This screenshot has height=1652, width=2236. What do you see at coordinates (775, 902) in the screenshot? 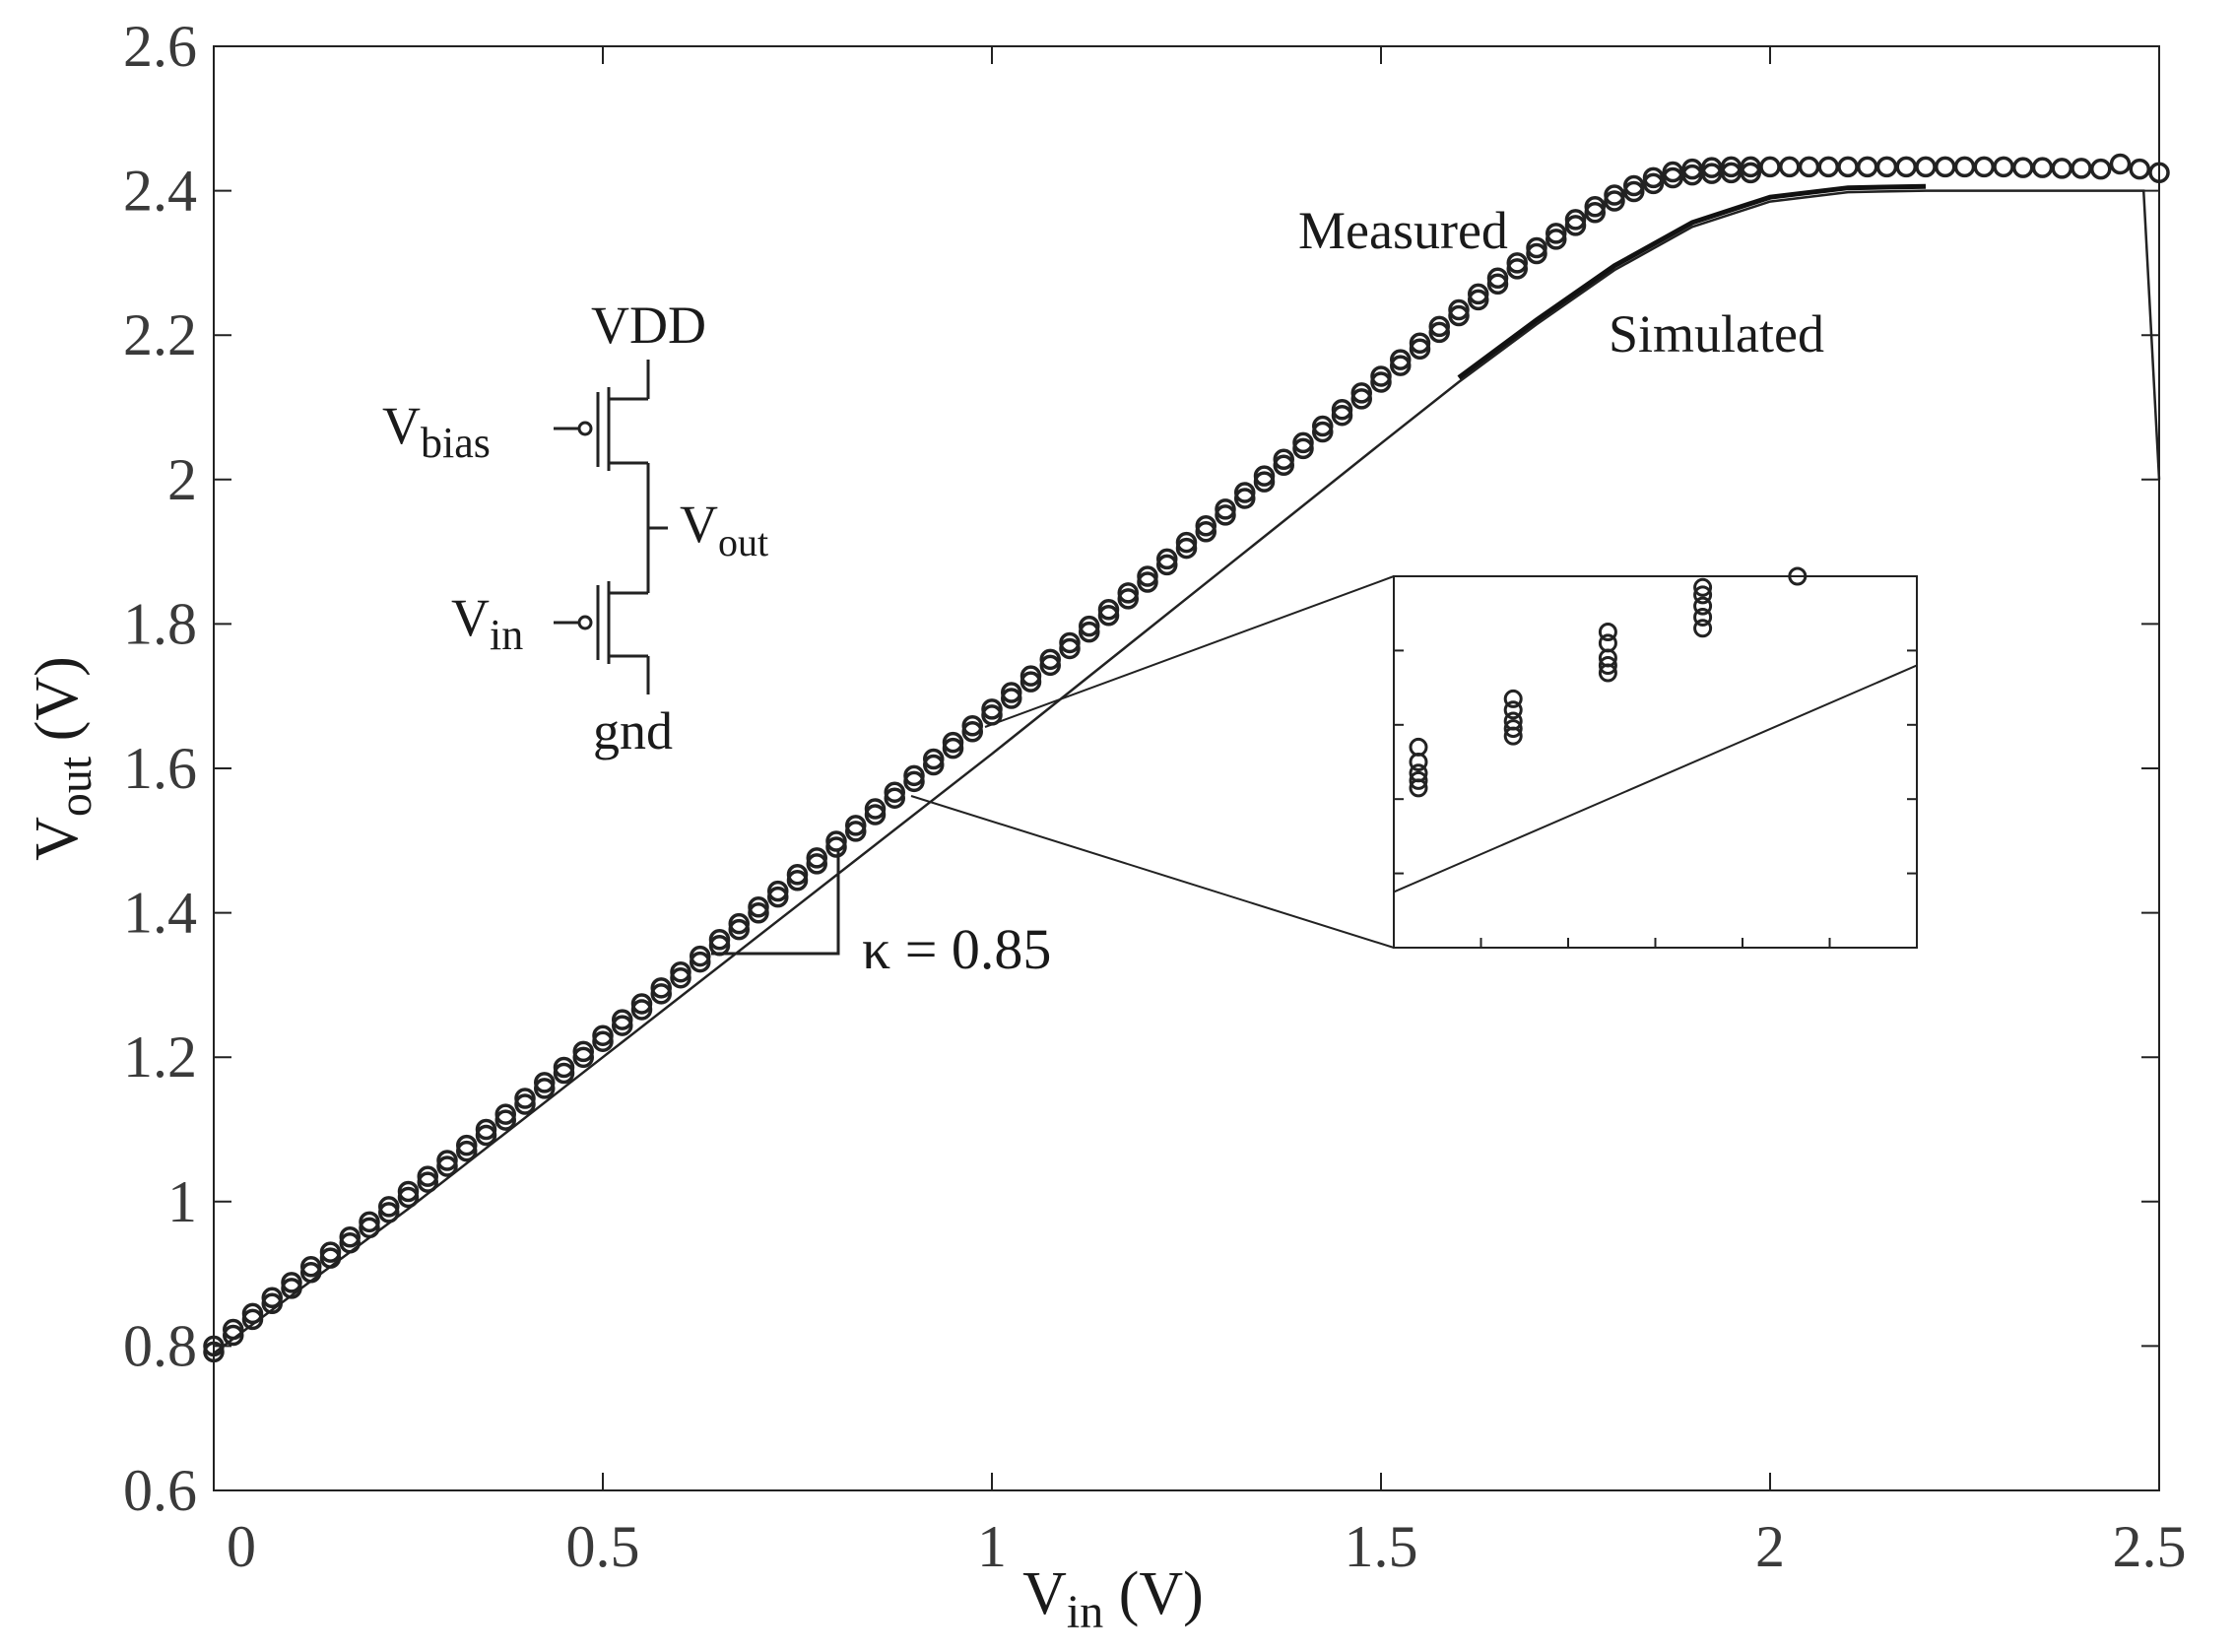
I see `kappa-slope-triangle` at bounding box center [775, 902].